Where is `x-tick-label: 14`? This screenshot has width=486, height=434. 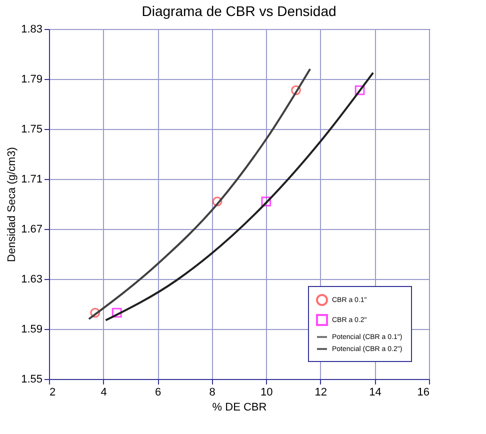
x-tick-label: 14 is located at coordinates (375, 392).